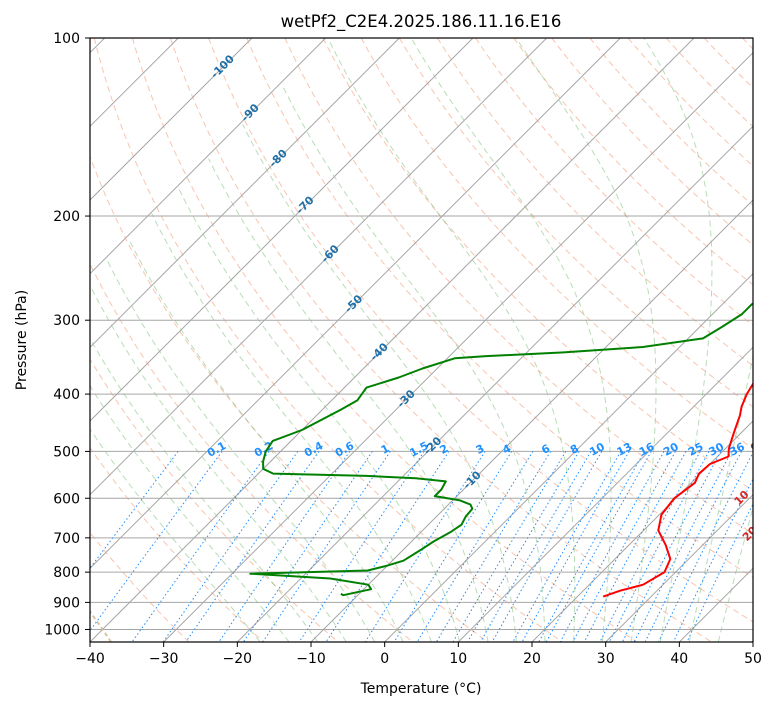 Image resolution: width=775 pixels, height=708 pixels. Describe the element at coordinates (238, 659) in the screenshot. I see `x-tick-label: −20` at that location.